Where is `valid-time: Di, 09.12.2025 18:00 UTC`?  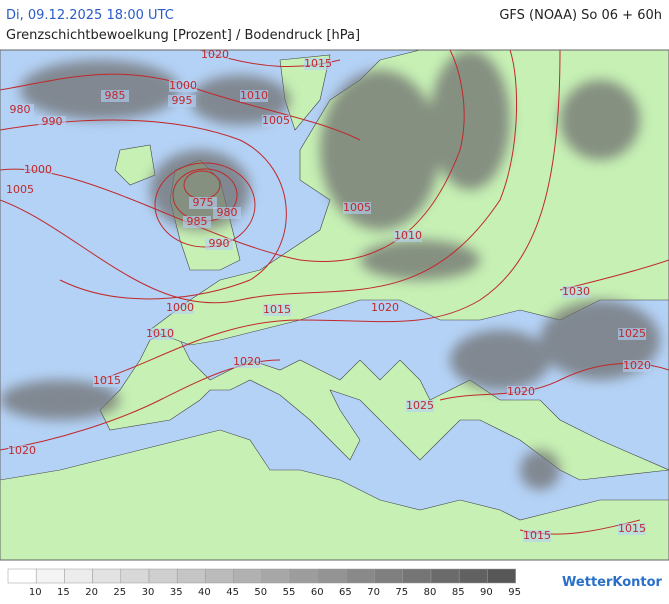 valid-time: Di, 09.12.2025 18:00 UTC is located at coordinates (90, 15).